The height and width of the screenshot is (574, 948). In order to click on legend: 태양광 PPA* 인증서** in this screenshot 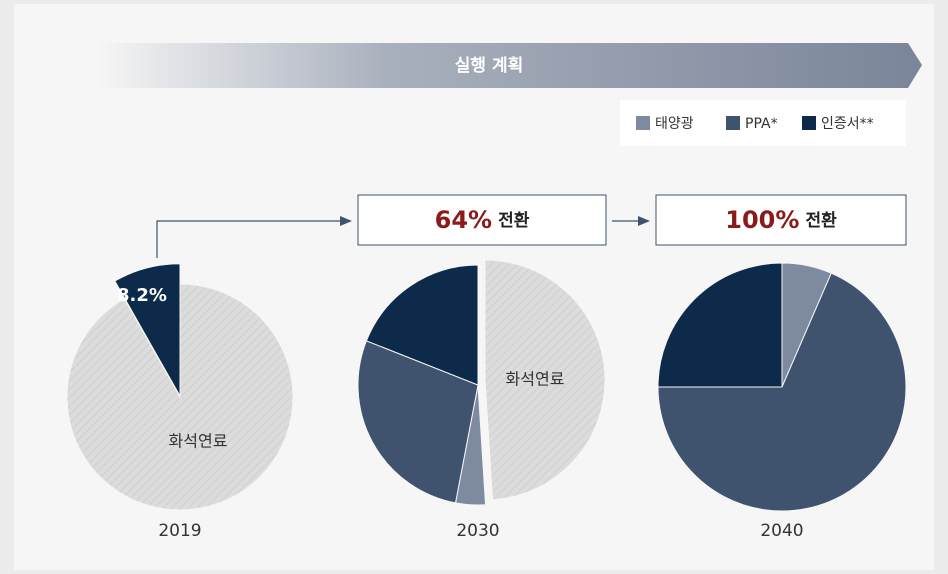, I will do `click(755, 124)`.